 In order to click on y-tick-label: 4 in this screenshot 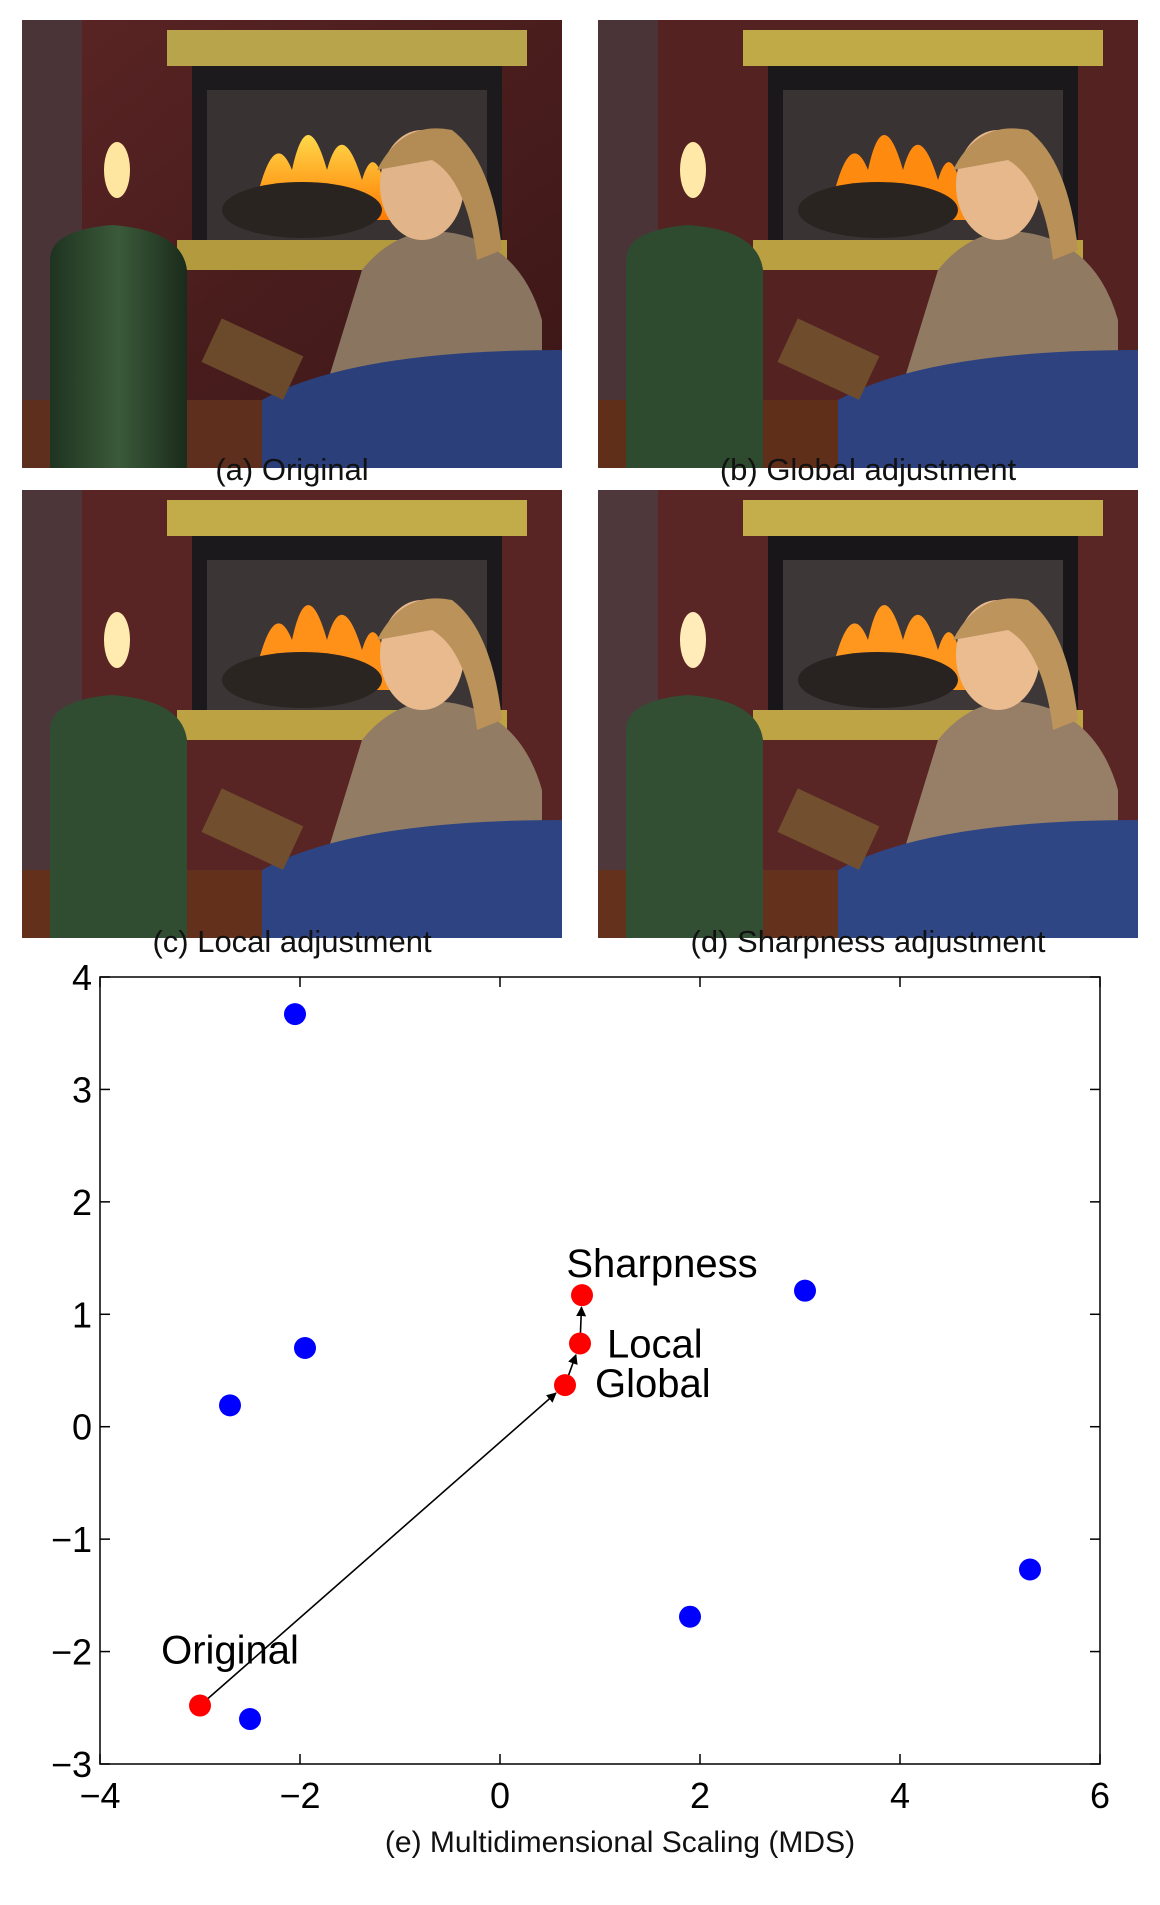, I will do `click(82, 979)`.